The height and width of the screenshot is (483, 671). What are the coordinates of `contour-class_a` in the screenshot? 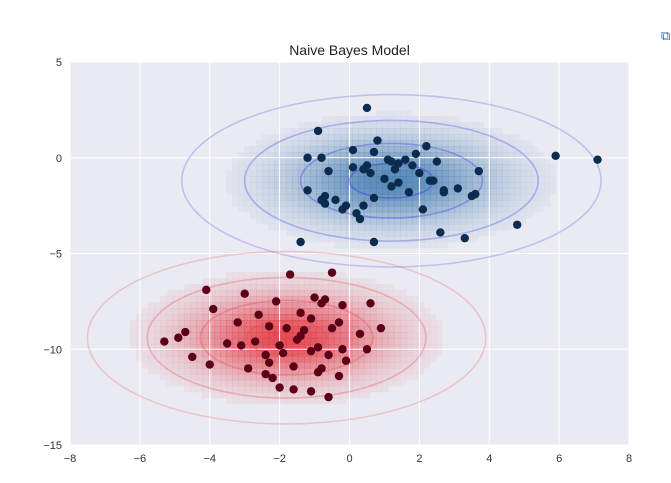 It's located at (391, 180).